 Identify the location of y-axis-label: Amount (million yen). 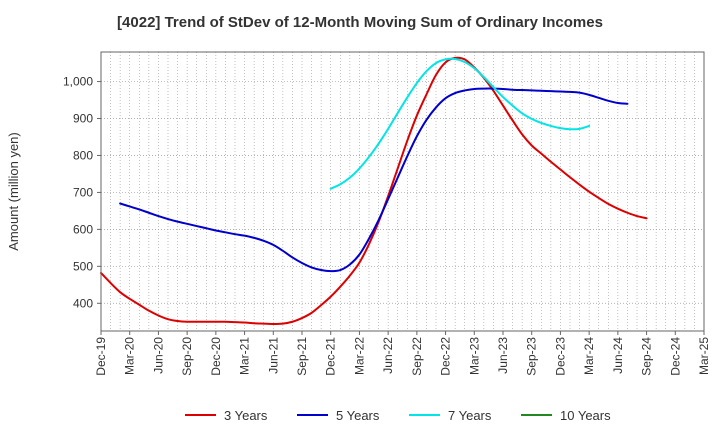
(13, 191).